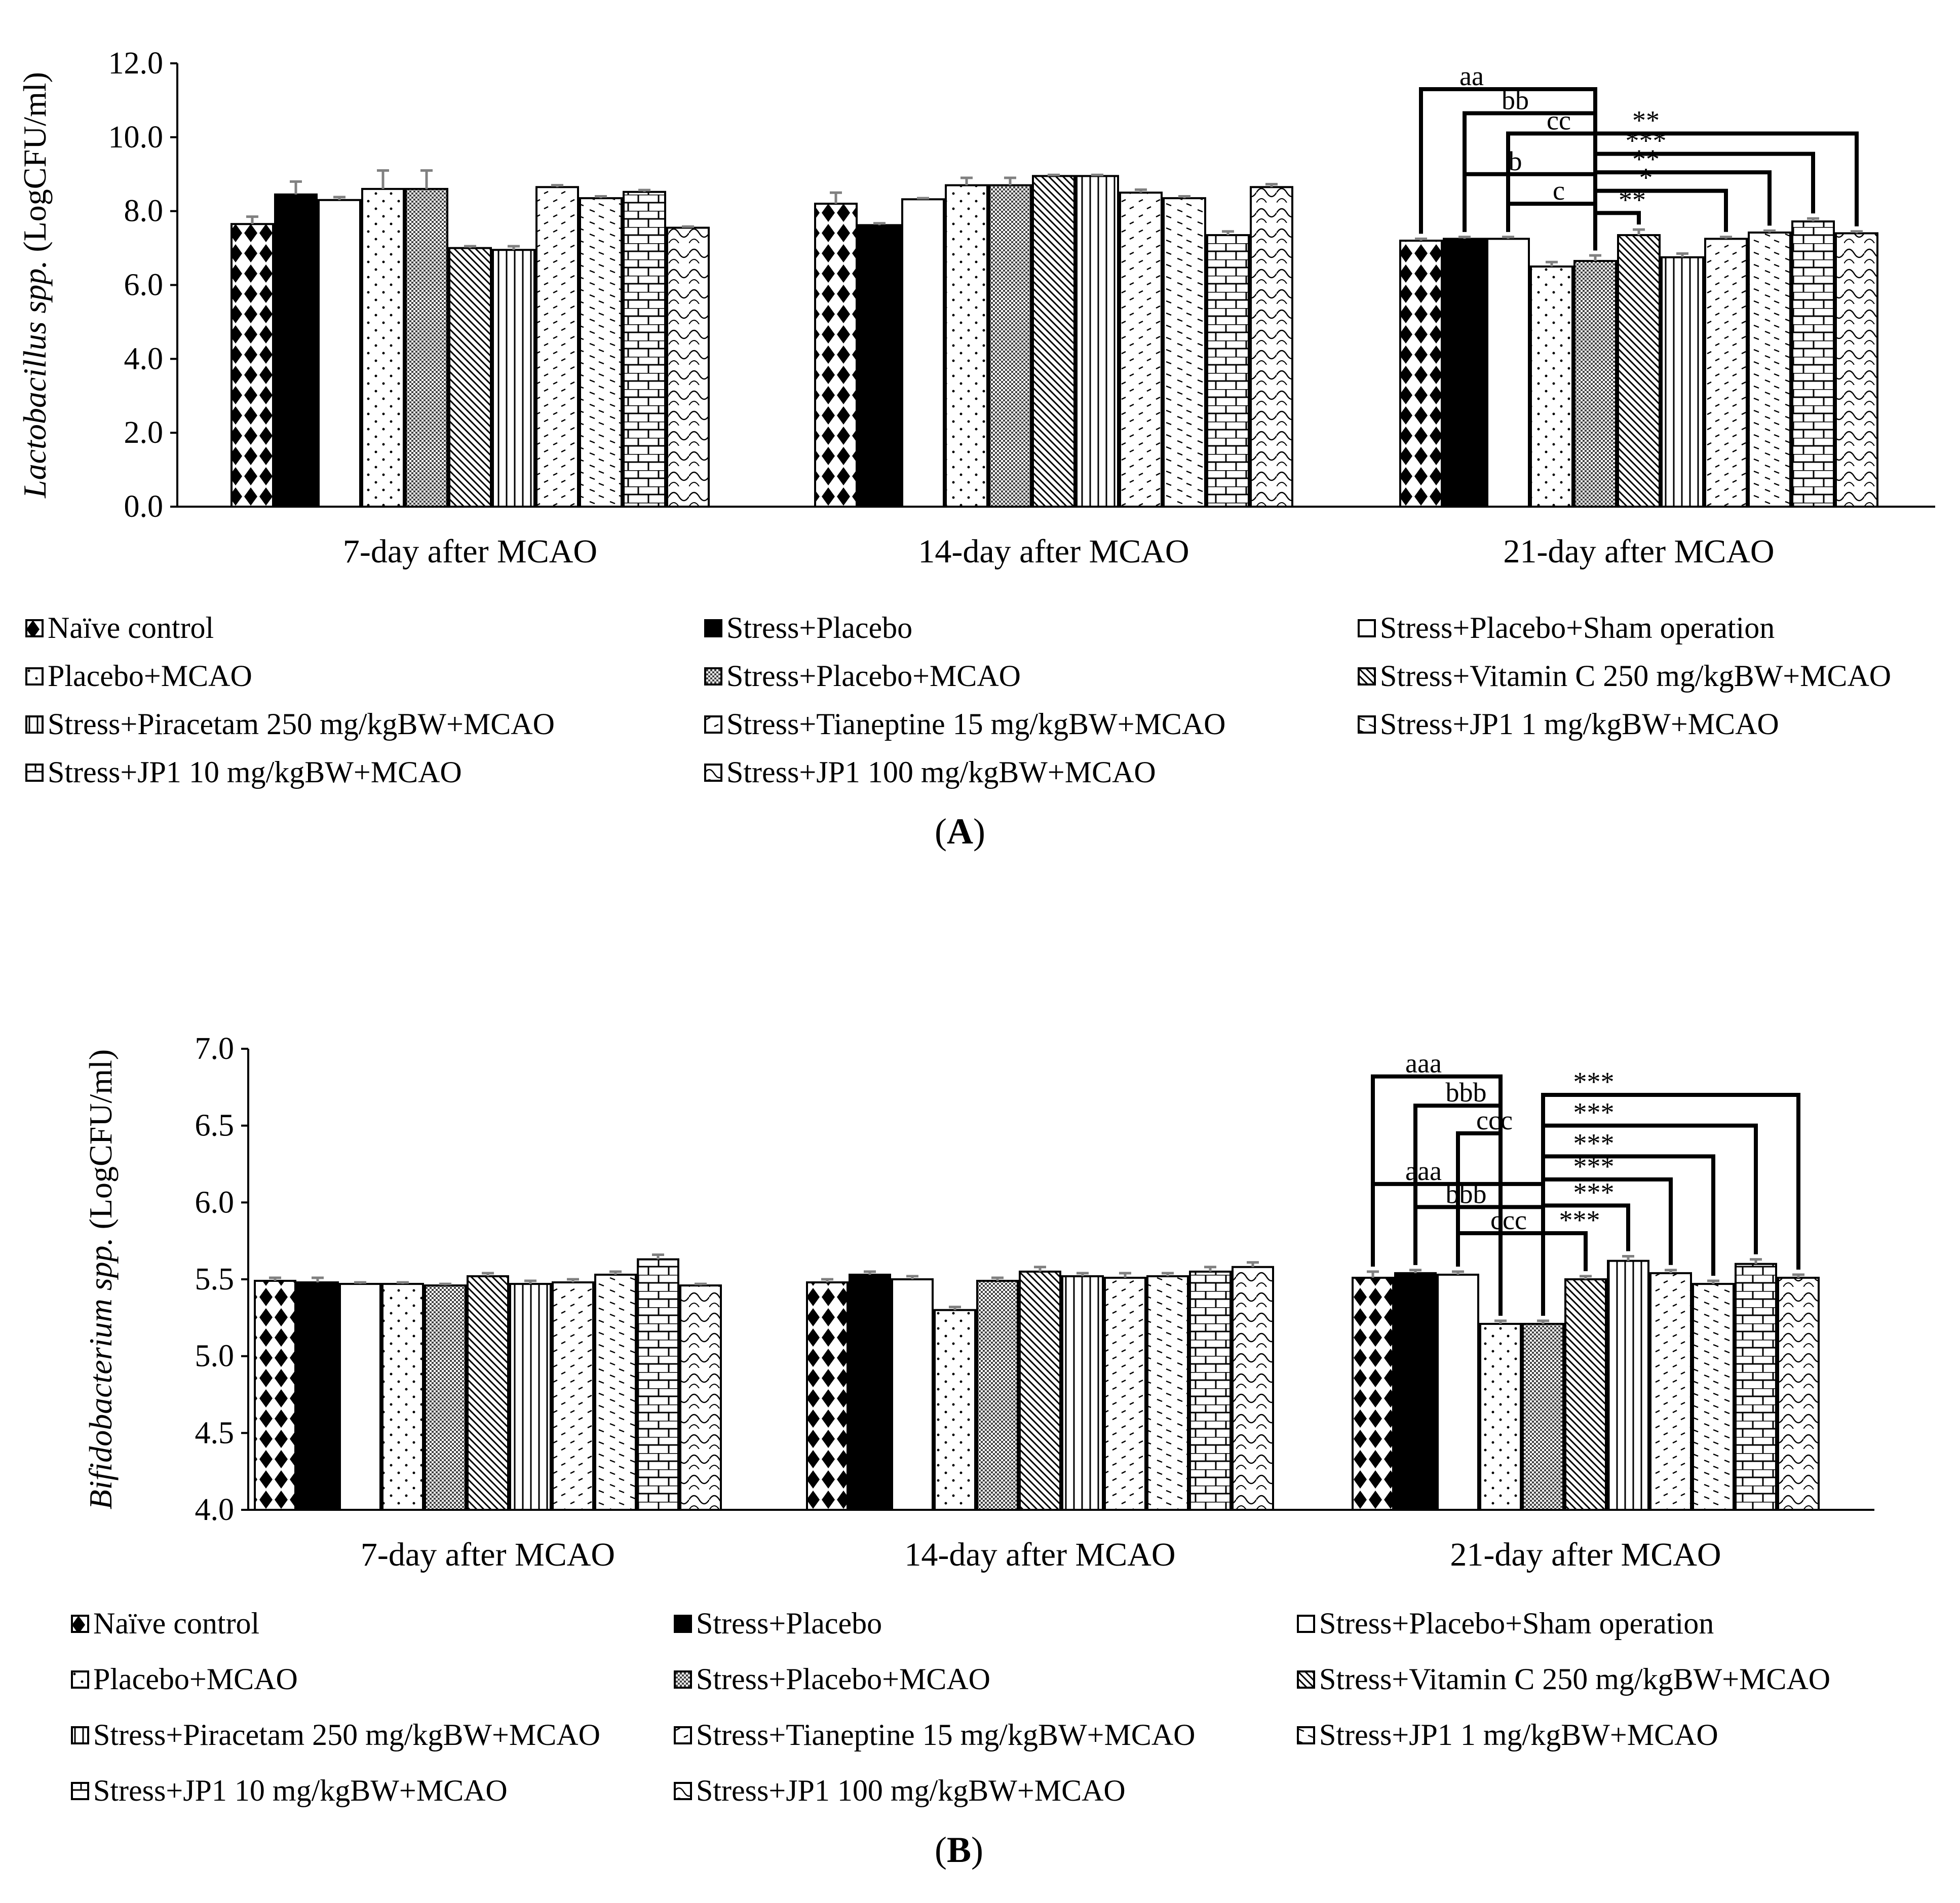 The width and height of the screenshot is (1960, 1903). I want to click on y-tick-label: 2.0, so click(144, 433).